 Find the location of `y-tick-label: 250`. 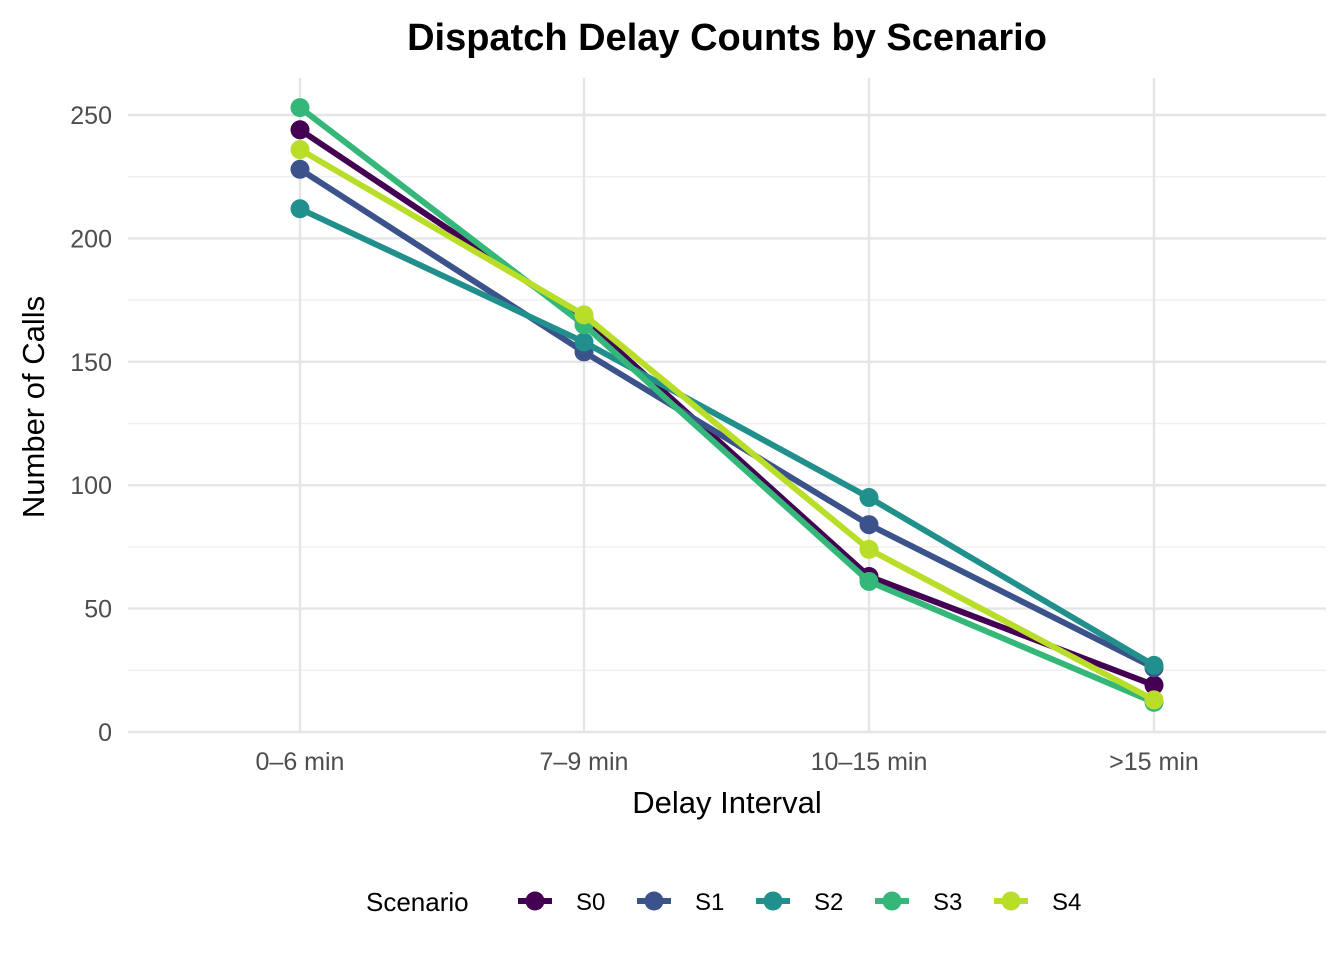

y-tick-label: 250 is located at coordinates (91, 116).